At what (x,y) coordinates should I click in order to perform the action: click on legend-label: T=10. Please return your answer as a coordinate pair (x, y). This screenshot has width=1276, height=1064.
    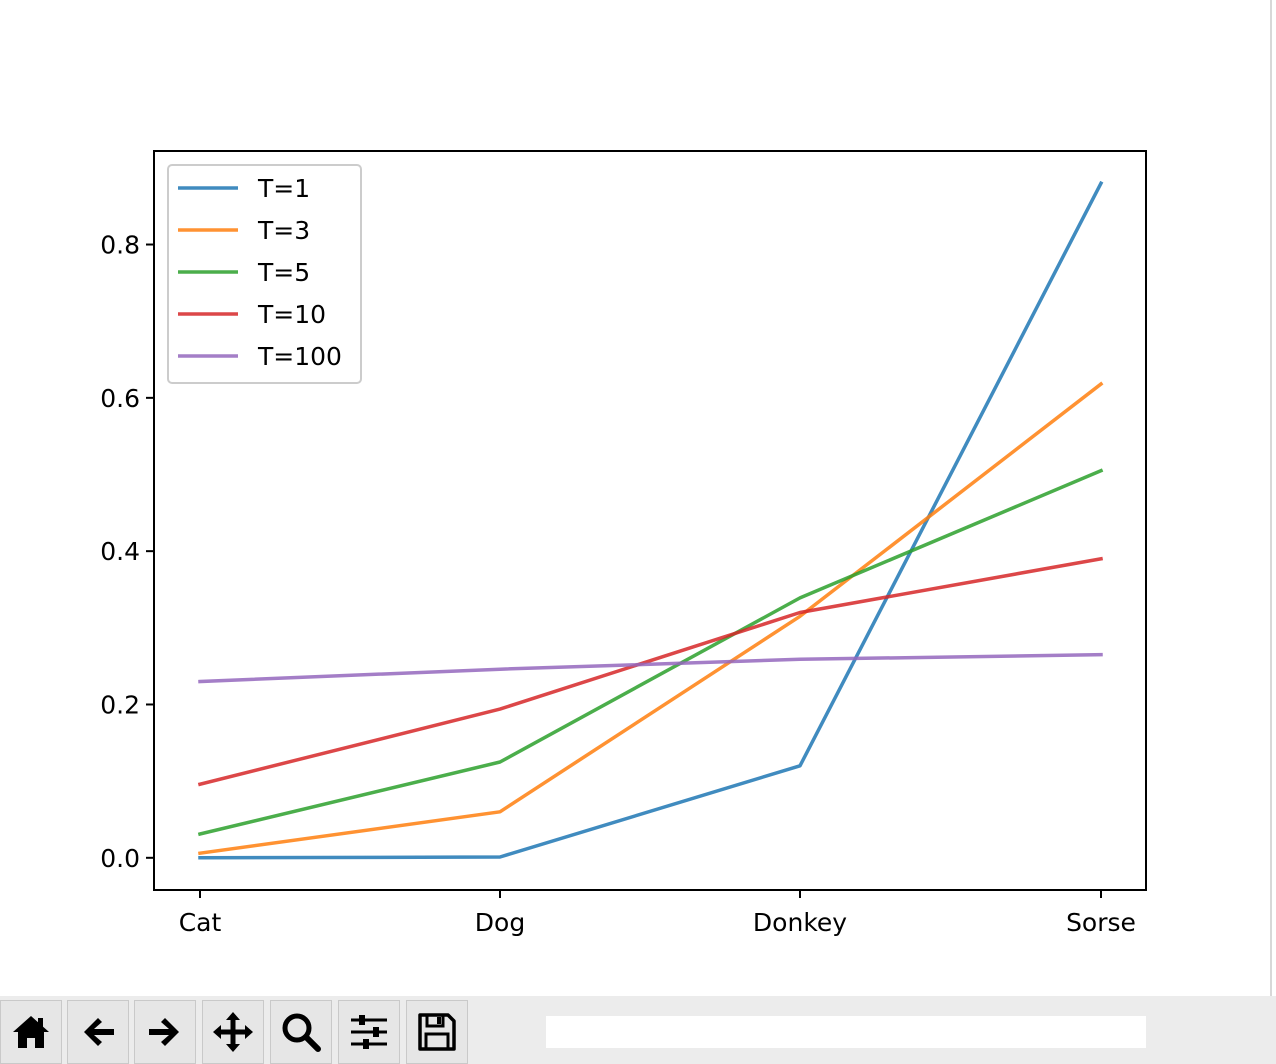
    Looking at the image, I should click on (291, 314).